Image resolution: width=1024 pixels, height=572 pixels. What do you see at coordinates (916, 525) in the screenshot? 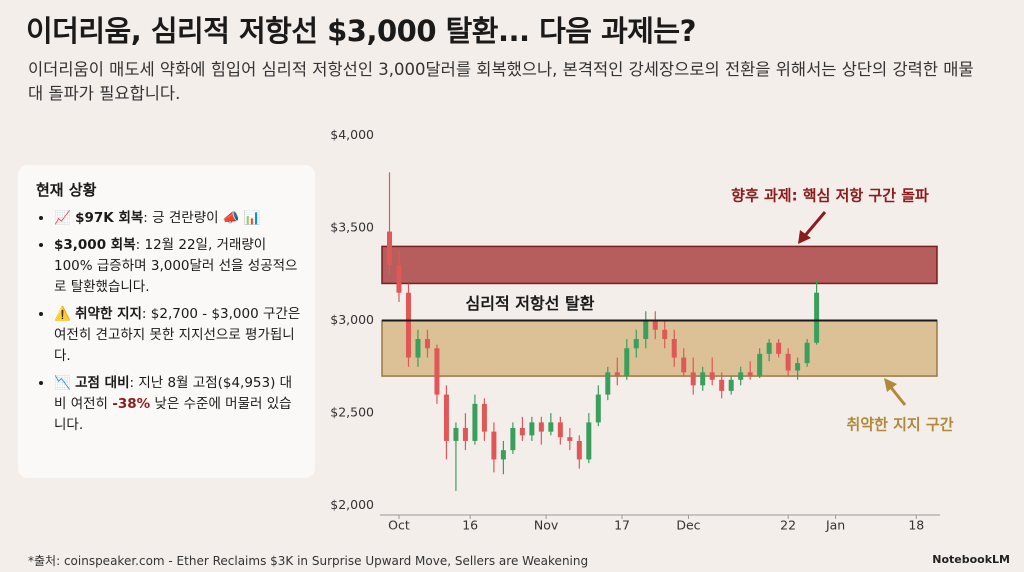
I see `x-tick-label: 18` at bounding box center [916, 525].